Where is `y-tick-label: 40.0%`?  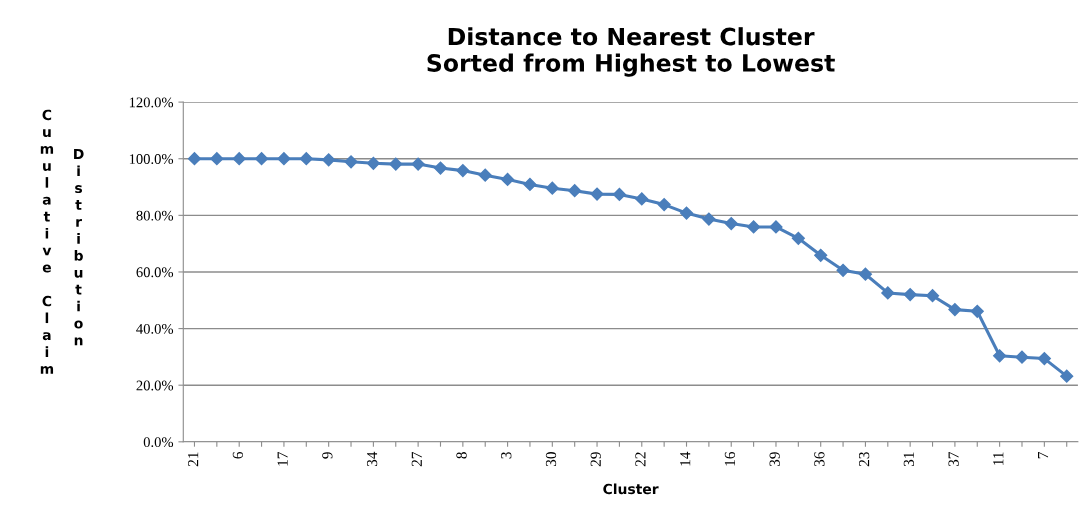
y-tick-label: 40.0% is located at coordinates (155, 328).